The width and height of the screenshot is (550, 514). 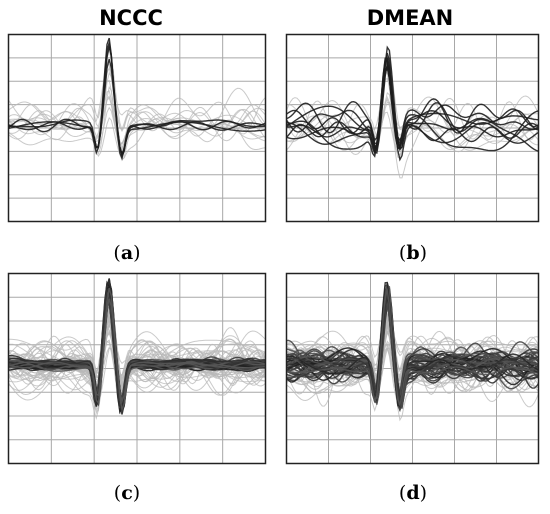 I want to click on panel-label-a-letter: a, so click(x=127, y=253).